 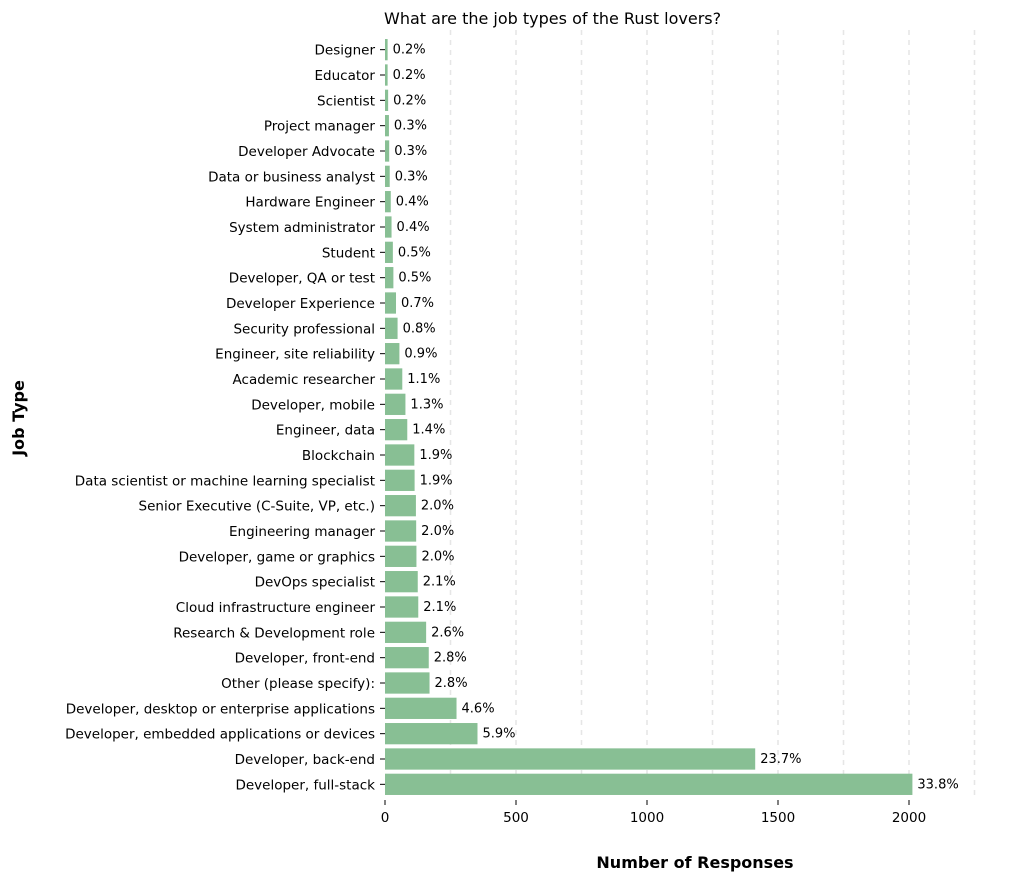 What do you see at coordinates (298, 684) in the screenshot?
I see `y-tick-label: Other (please specify):` at bounding box center [298, 684].